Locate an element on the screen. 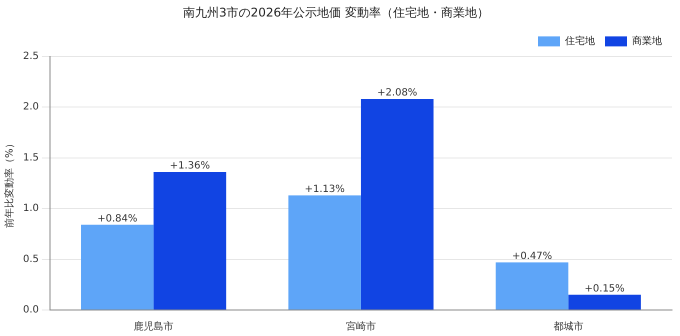 This screenshot has width=680, height=336. y-tick-label: 2.0 is located at coordinates (30, 107).